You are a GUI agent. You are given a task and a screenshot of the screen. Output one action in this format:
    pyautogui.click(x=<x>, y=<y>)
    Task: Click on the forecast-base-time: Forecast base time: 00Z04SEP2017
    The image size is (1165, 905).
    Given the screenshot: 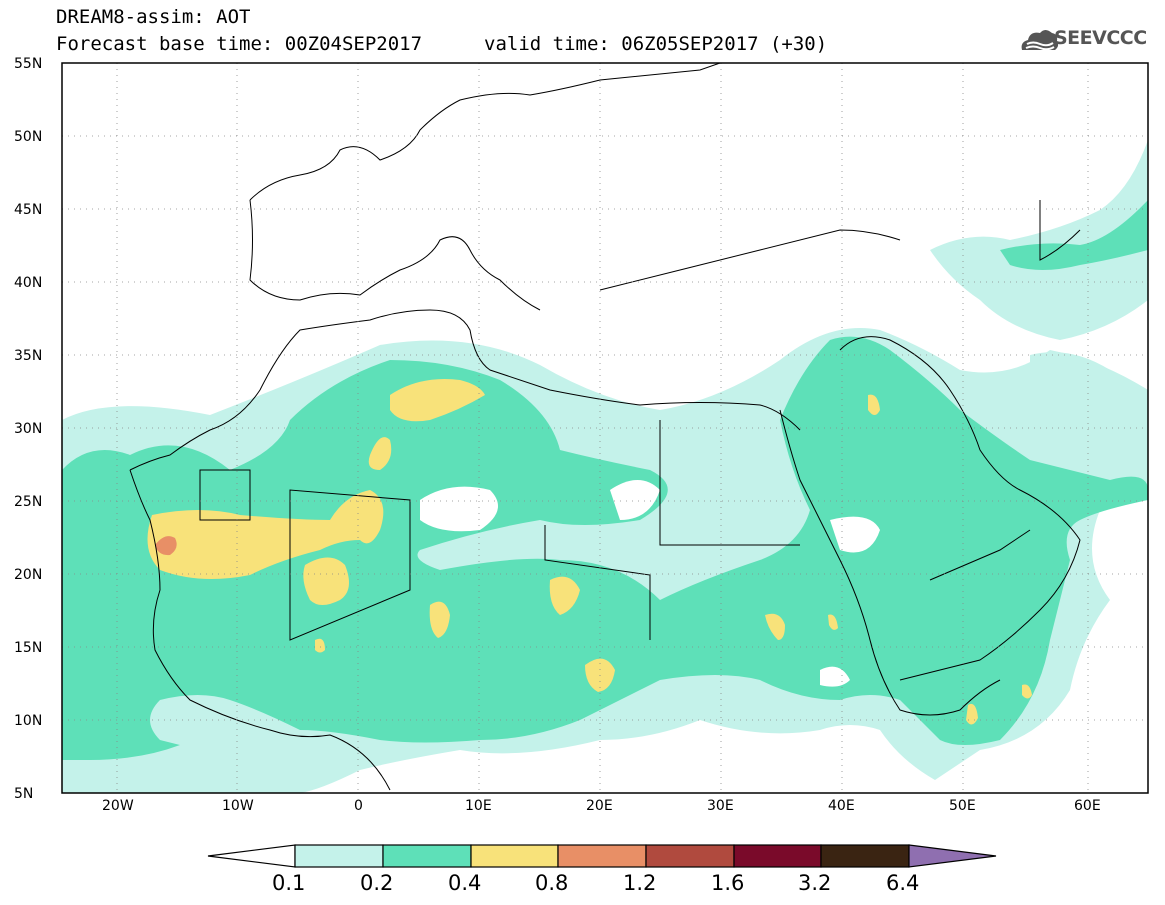 What is the action you would take?
    pyautogui.click(x=239, y=44)
    